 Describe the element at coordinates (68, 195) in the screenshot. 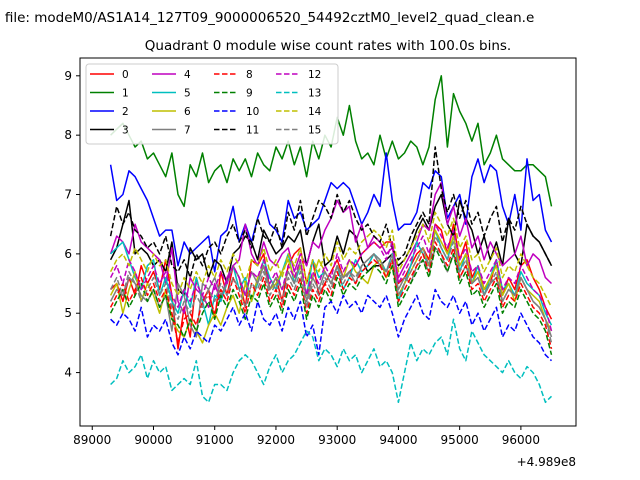

I see `y-tick-label: 7` at that location.